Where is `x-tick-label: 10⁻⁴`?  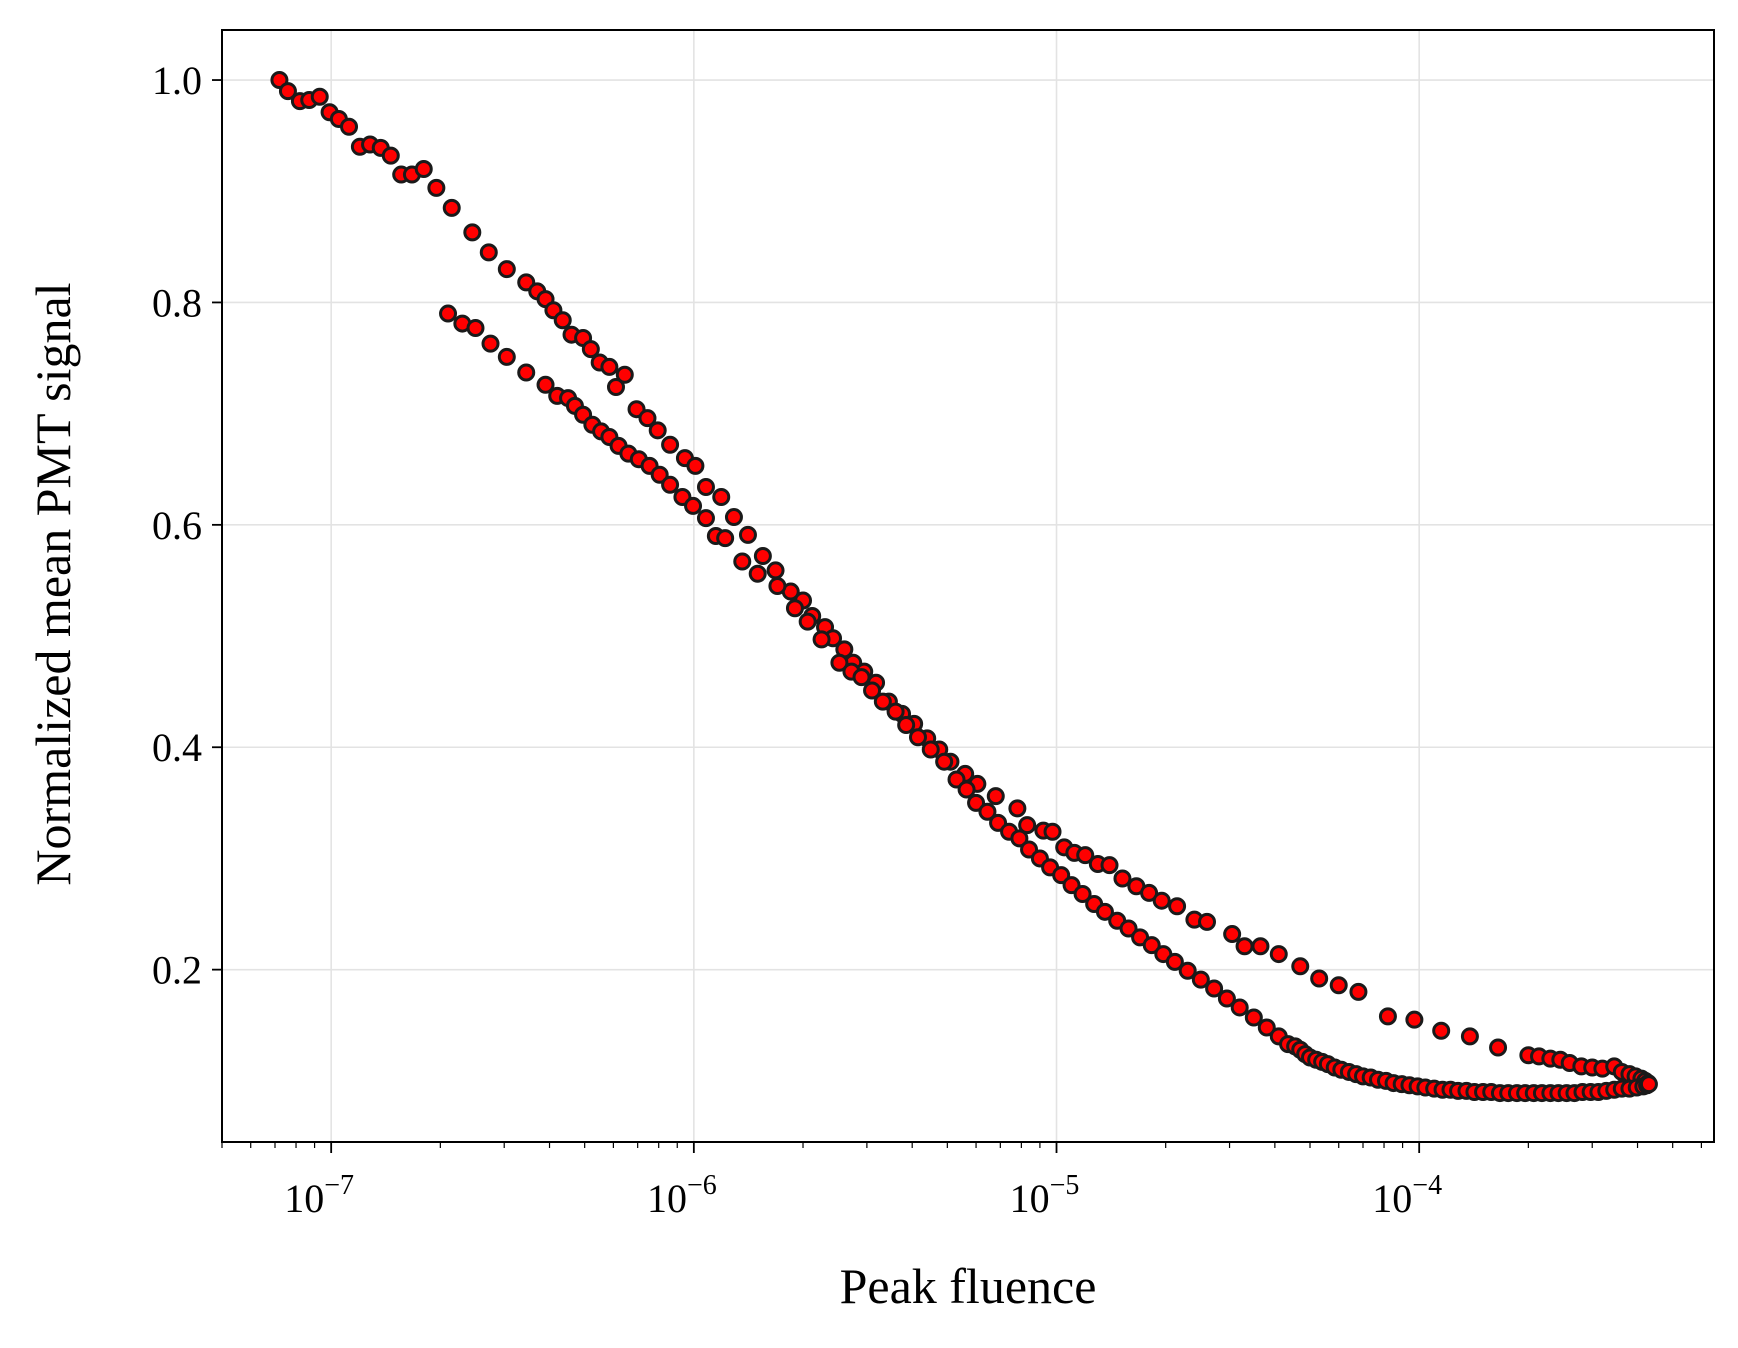 x-tick-label: 10⁻⁴ is located at coordinates (1407, 1195).